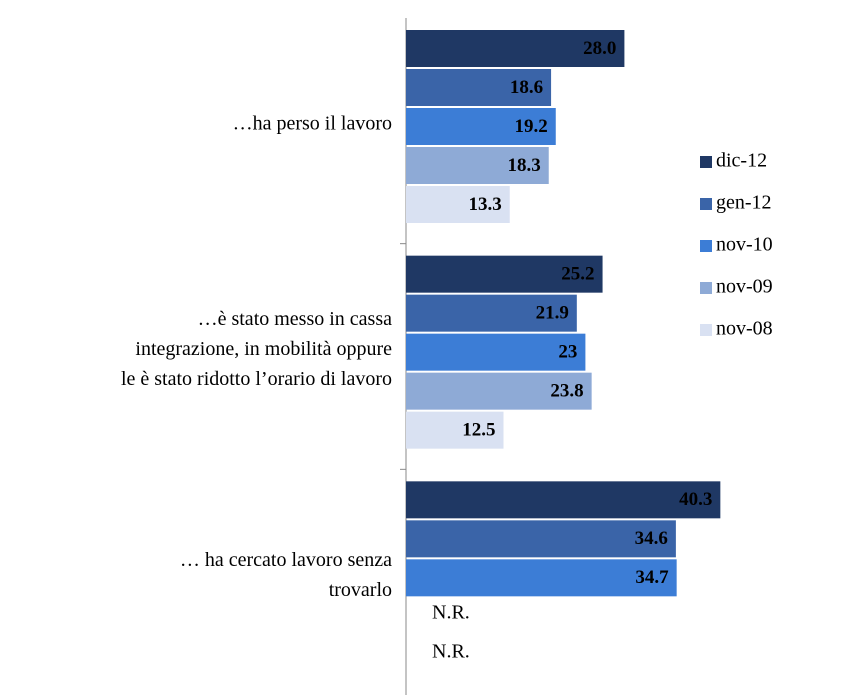 This screenshot has width=859, height=695. I want to click on category-label: integrazione, in mobilità oppure, so click(263, 349).